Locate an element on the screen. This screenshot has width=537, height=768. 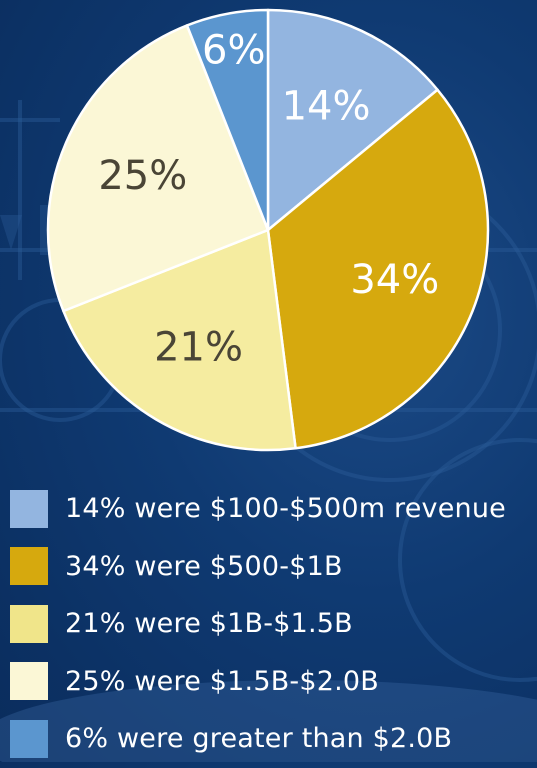
slice-label: 25% is located at coordinates (142, 176).